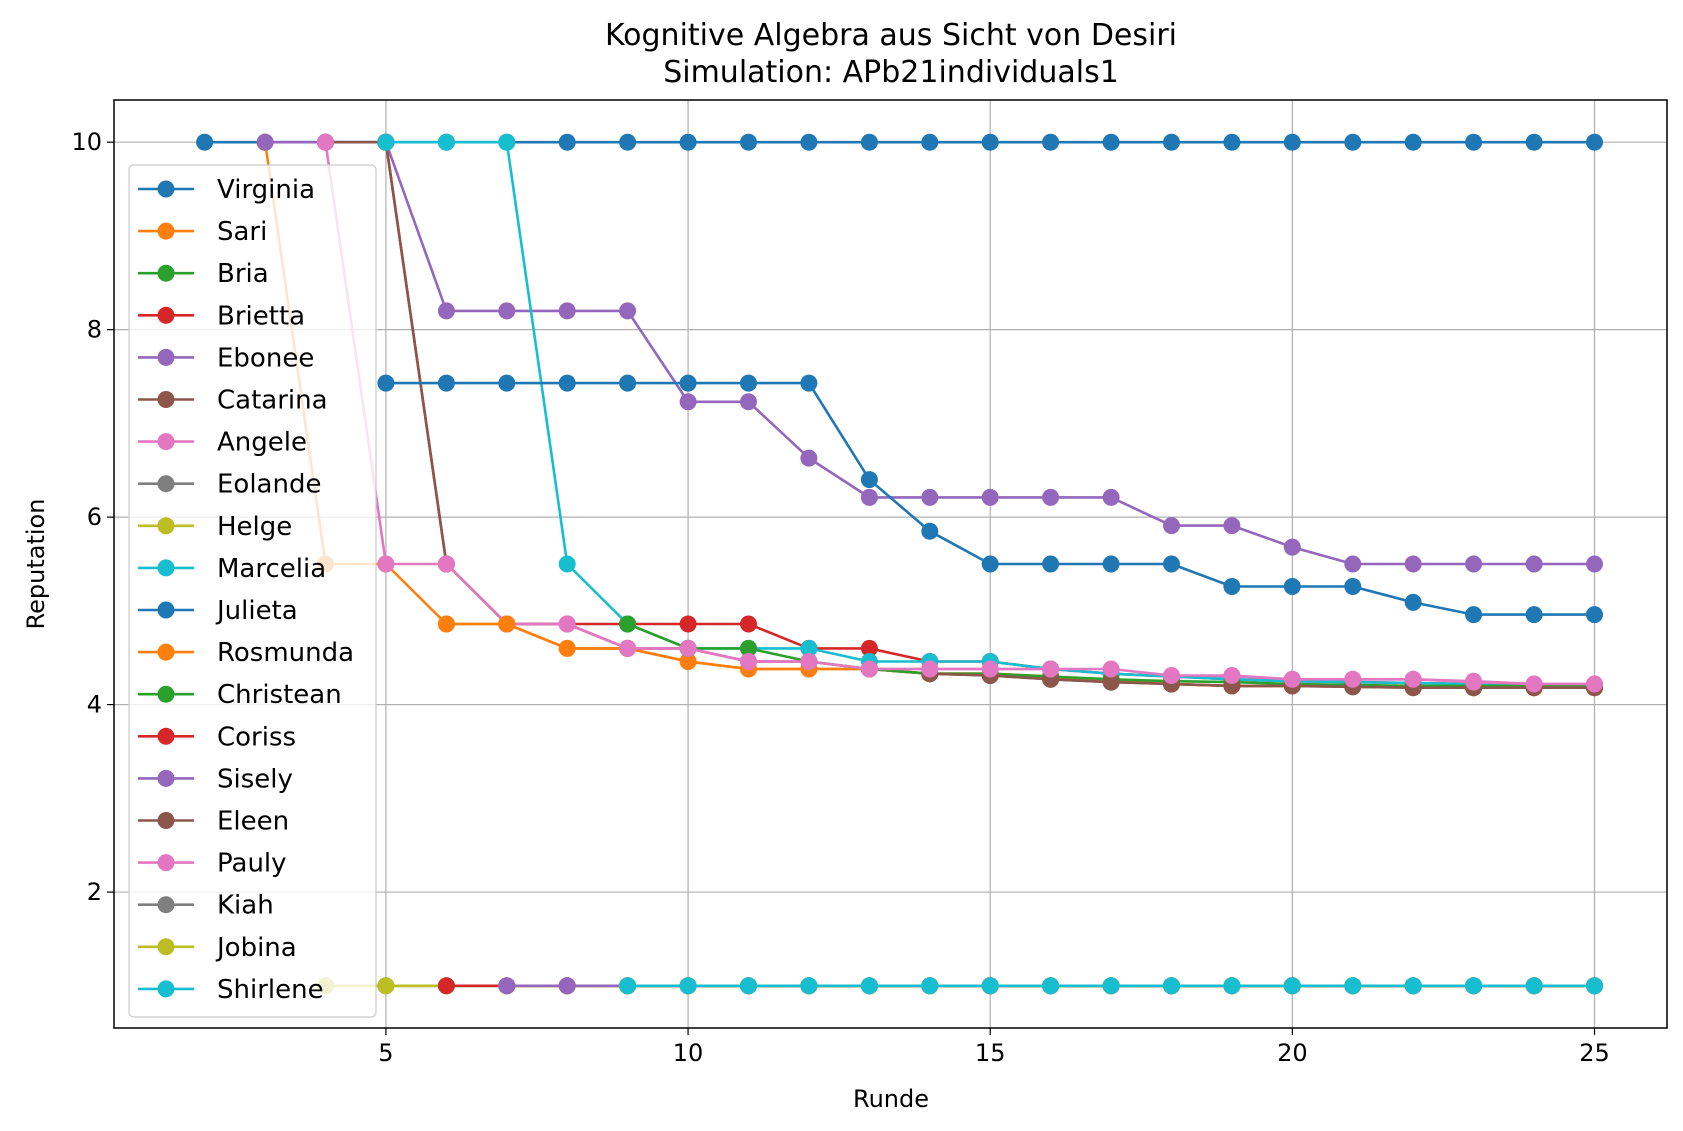 The image size is (1683, 1131). What do you see at coordinates (217, 948) in the screenshot?
I see `legend-item: Jobina` at bounding box center [217, 948].